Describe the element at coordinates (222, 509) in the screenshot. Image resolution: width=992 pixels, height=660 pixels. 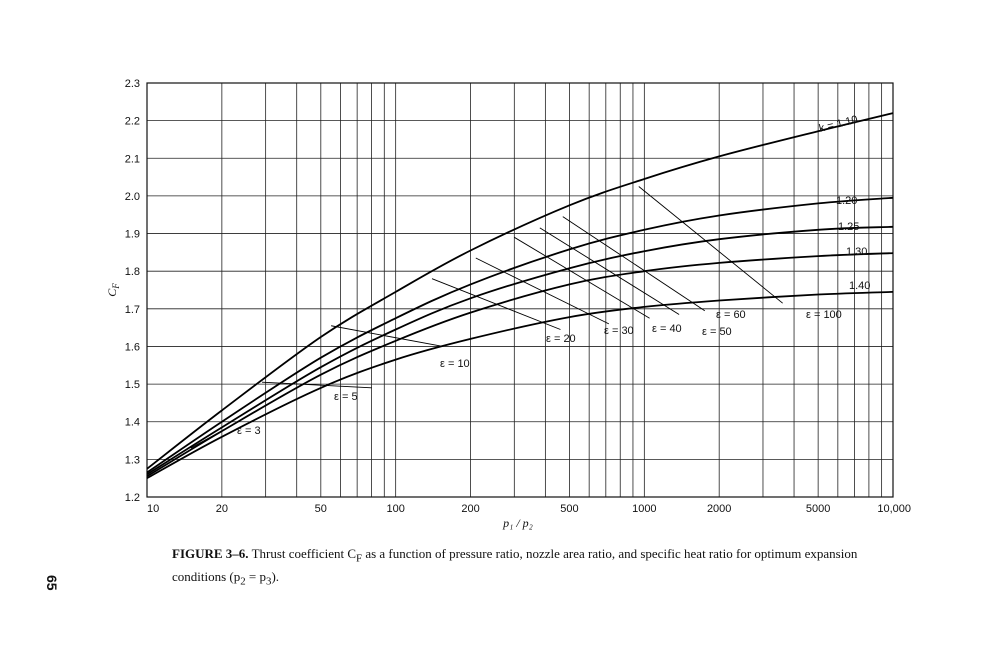
I see `x-tick-label: 20` at that location.